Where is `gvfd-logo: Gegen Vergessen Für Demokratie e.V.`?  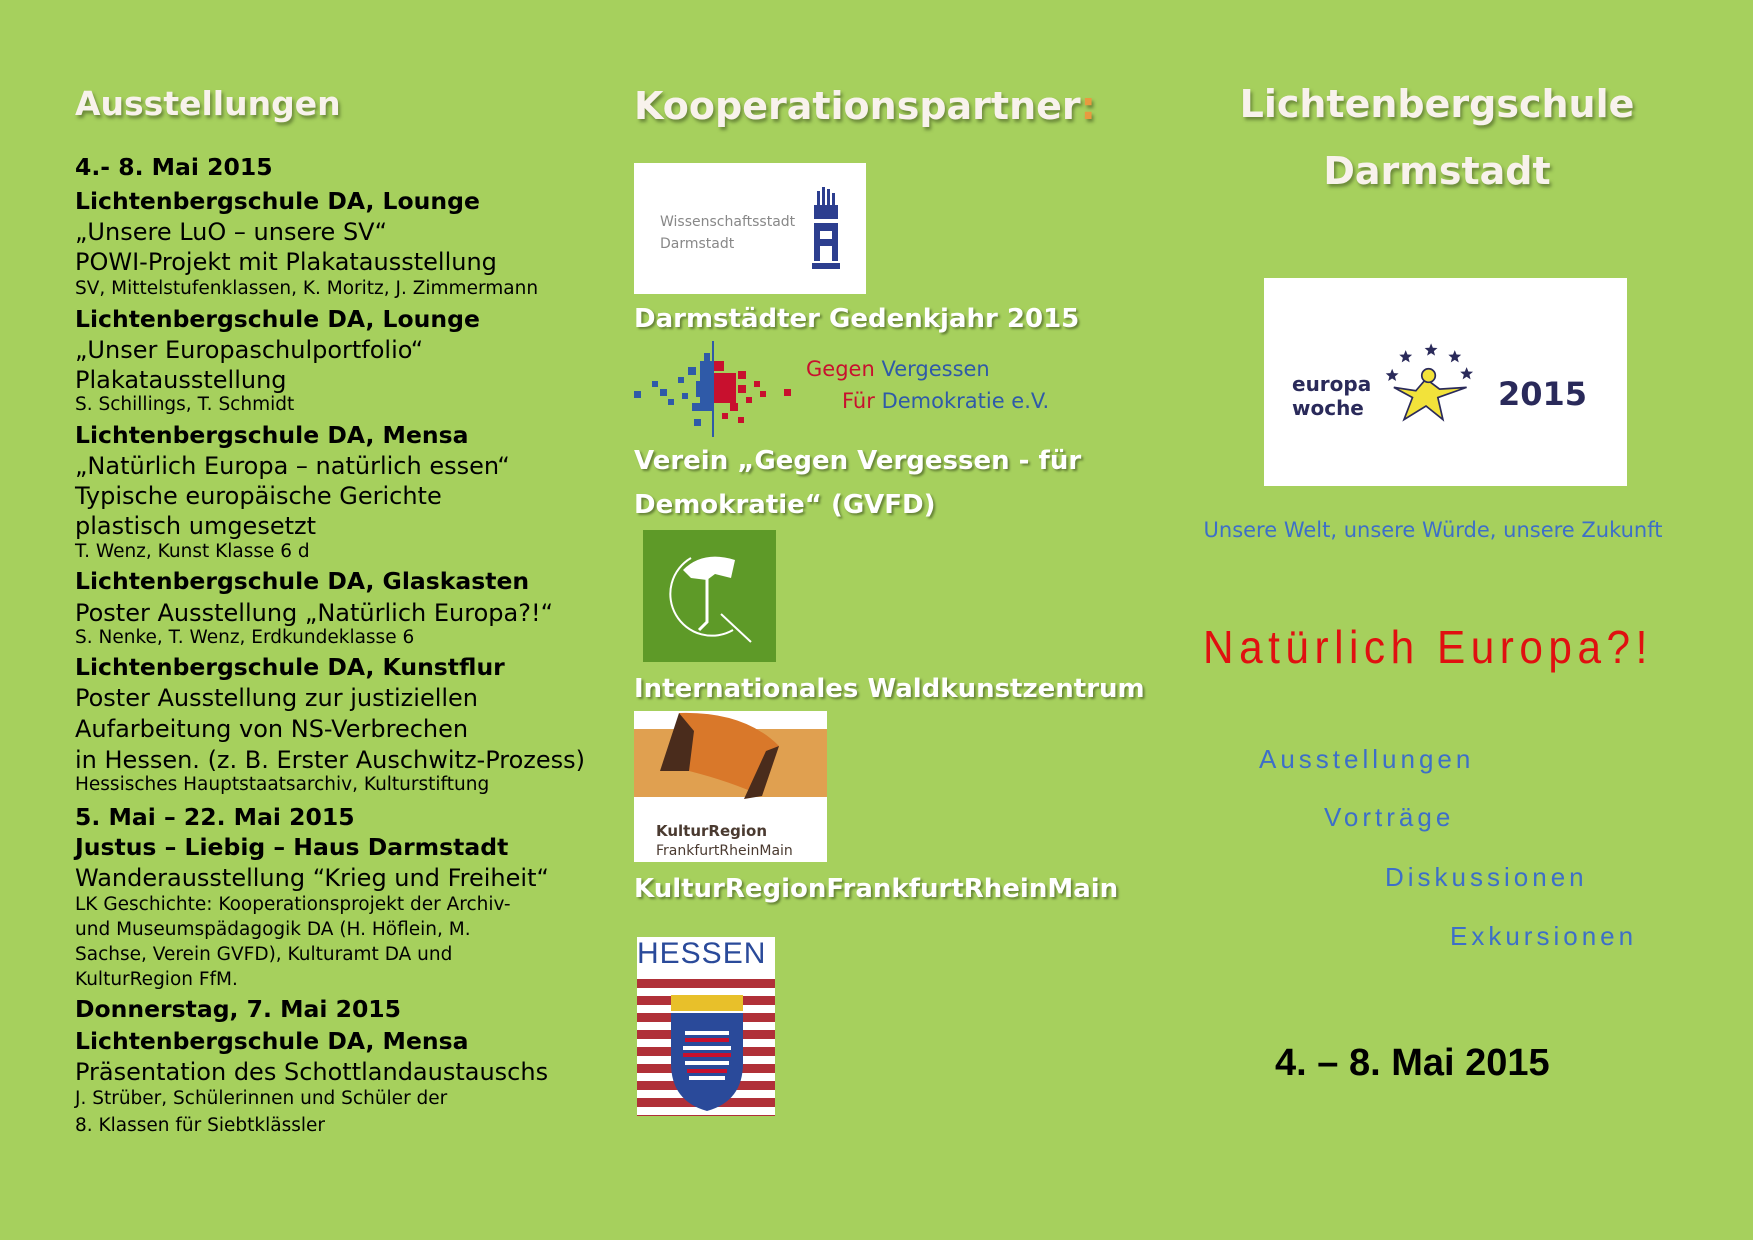 gvfd-logo: Gegen Vergessen Für Demokratie e.V. is located at coordinates (845, 389).